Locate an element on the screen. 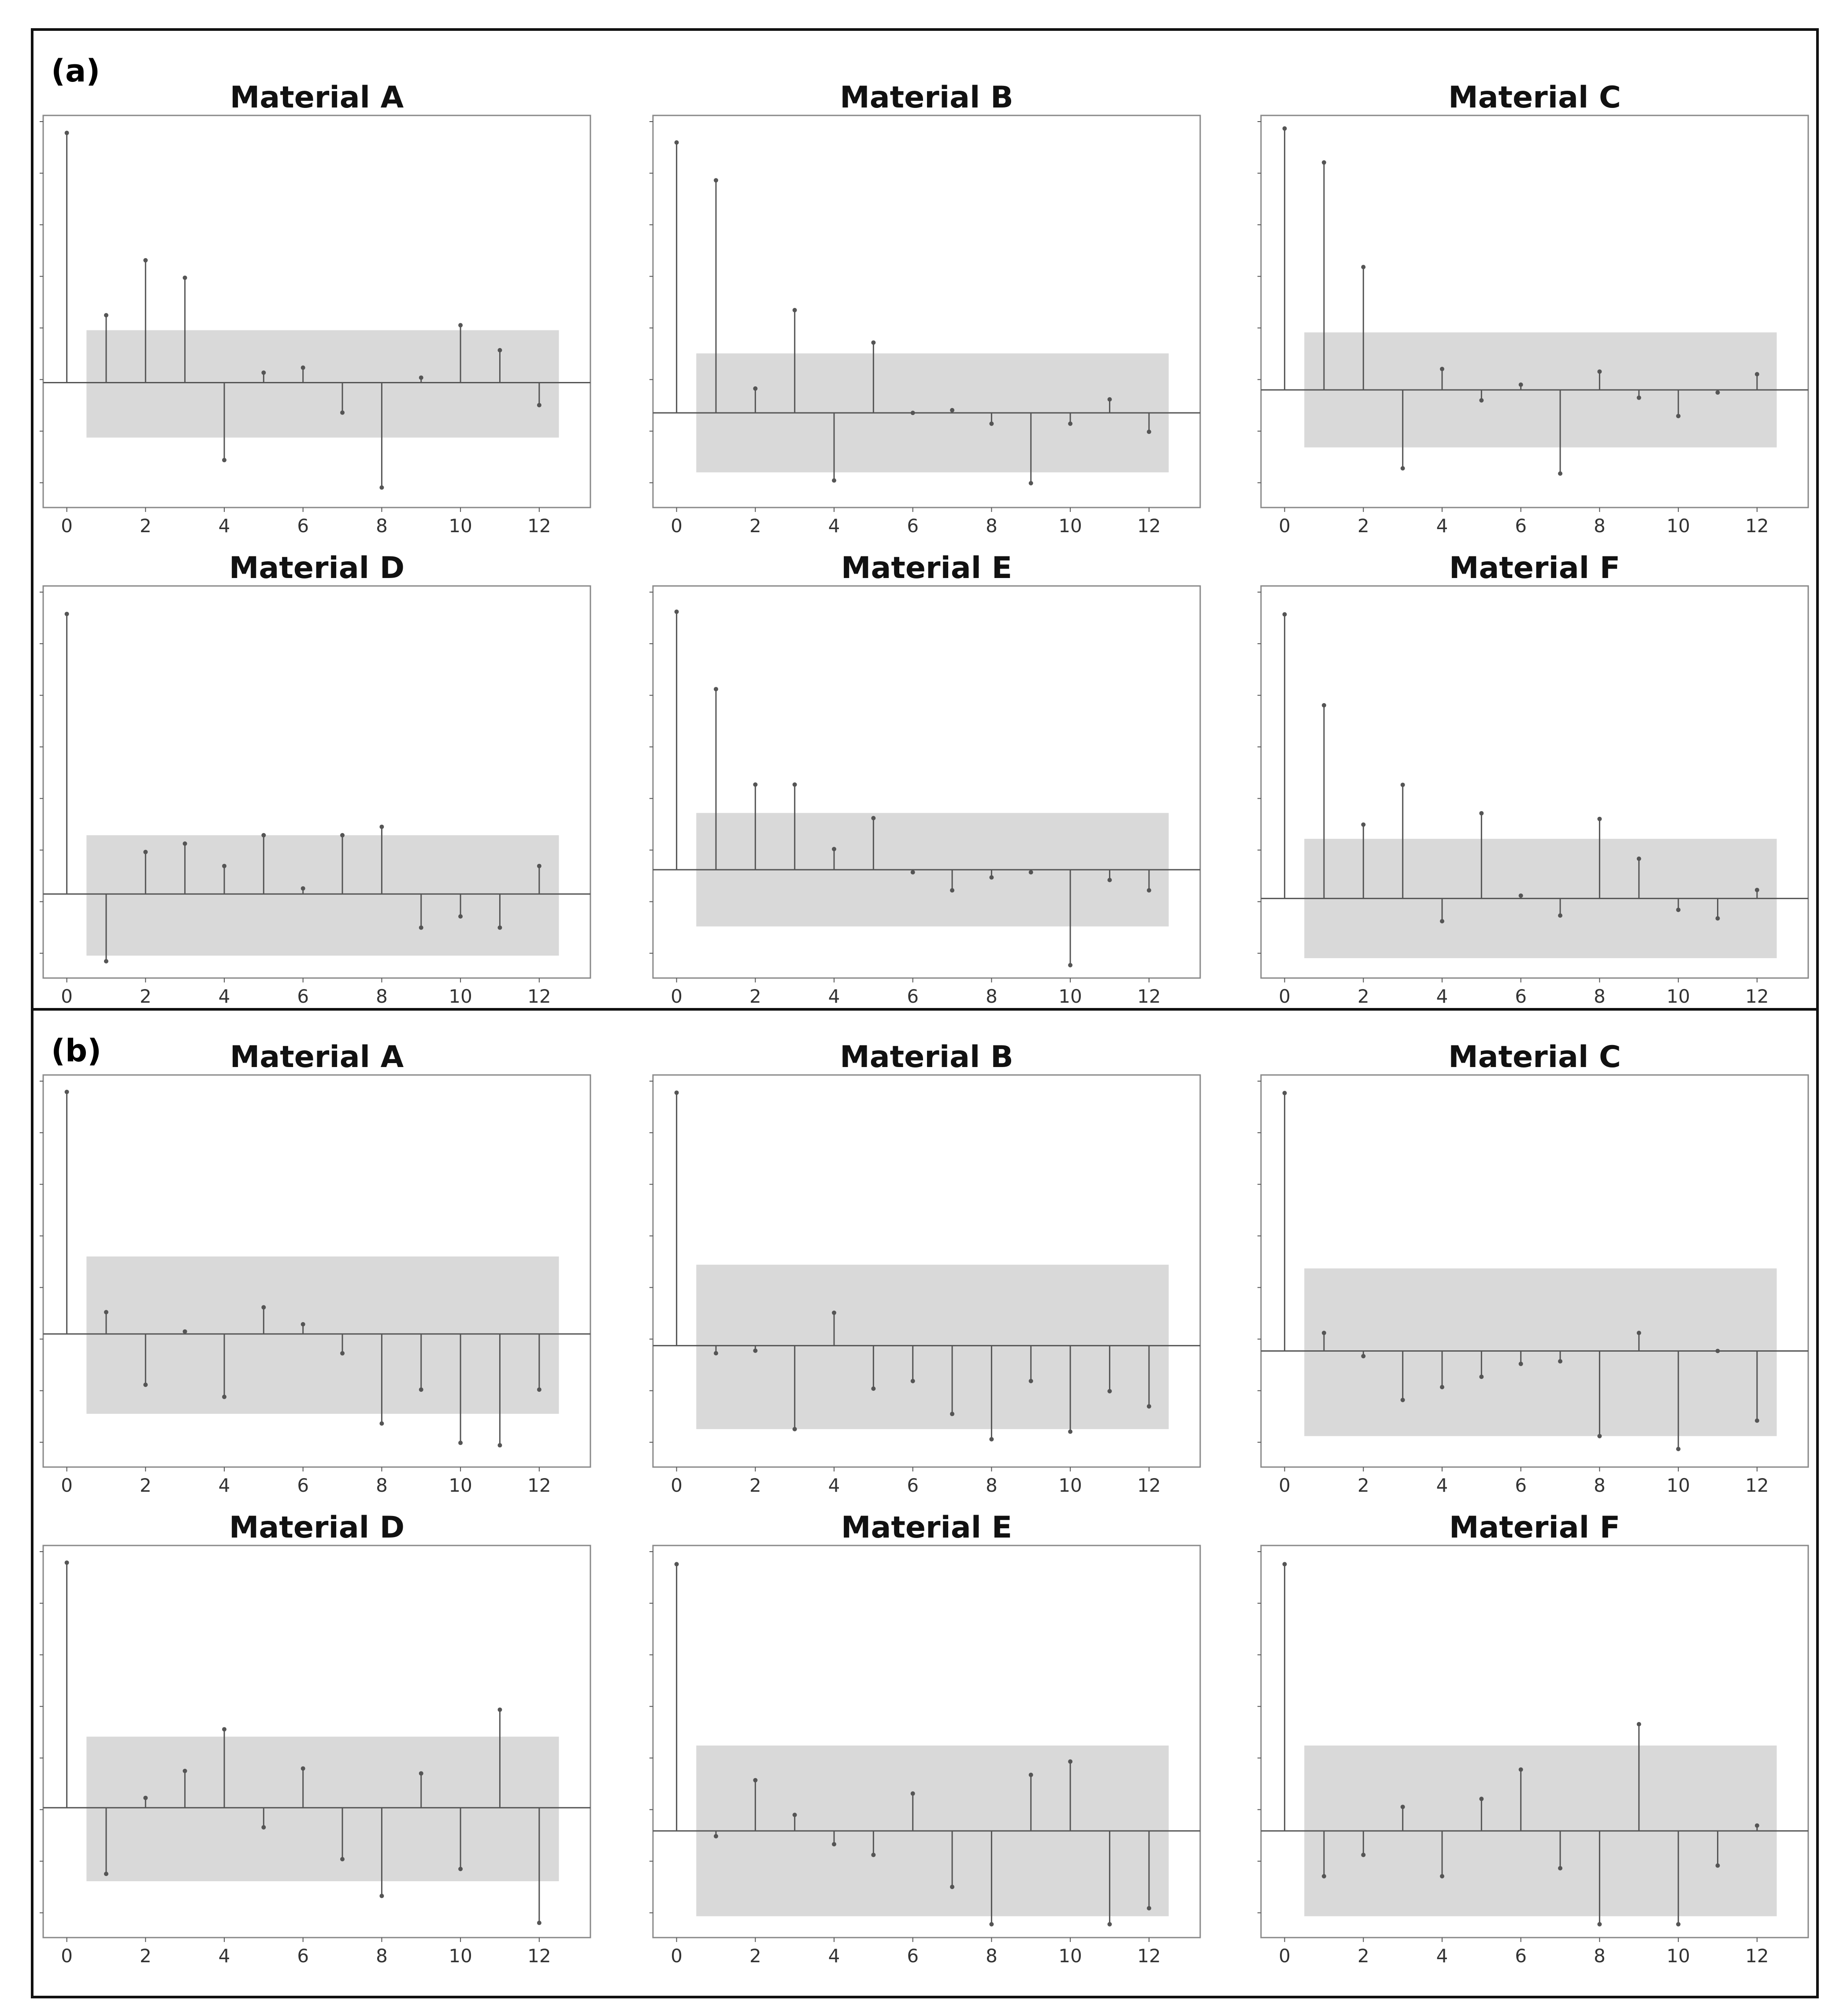  acf-plot-a-material-c: 0 2 4 6 8 10 12 is located at coordinates (1533, 326).